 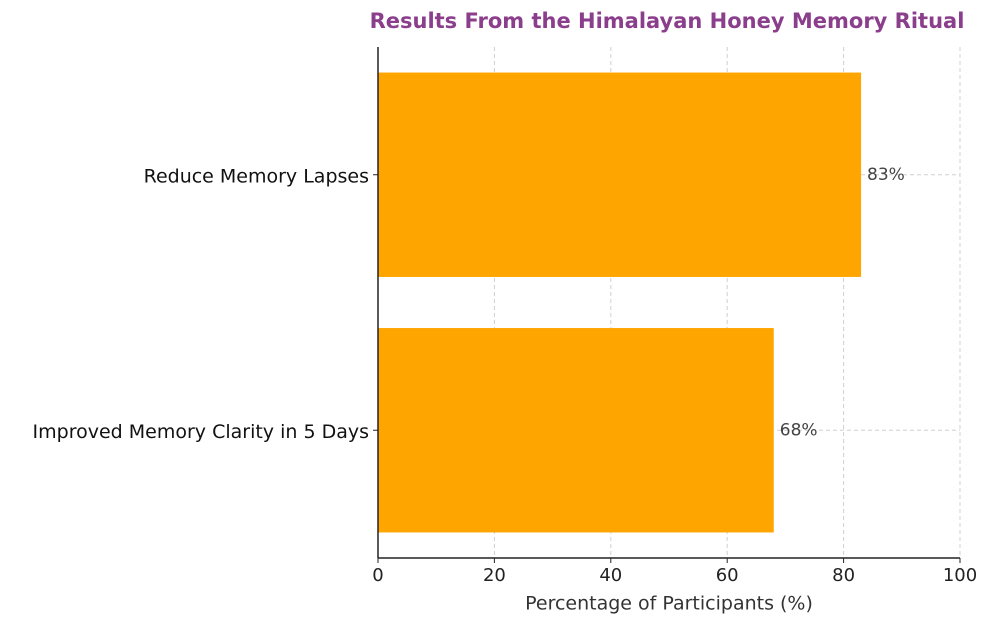 What do you see at coordinates (669, 604) in the screenshot?
I see `x-axis-label: Percentage of Participants (%)` at bounding box center [669, 604].